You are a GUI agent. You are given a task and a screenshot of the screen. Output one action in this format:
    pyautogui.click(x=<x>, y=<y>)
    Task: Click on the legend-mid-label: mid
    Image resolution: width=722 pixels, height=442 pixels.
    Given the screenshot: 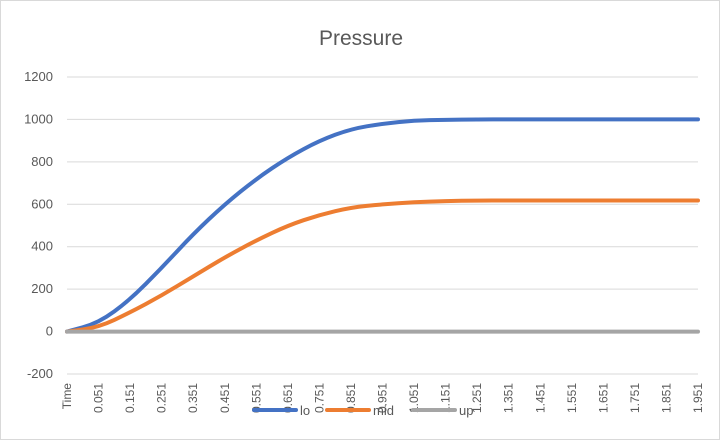 What is the action you would take?
    pyautogui.click(x=383, y=410)
    